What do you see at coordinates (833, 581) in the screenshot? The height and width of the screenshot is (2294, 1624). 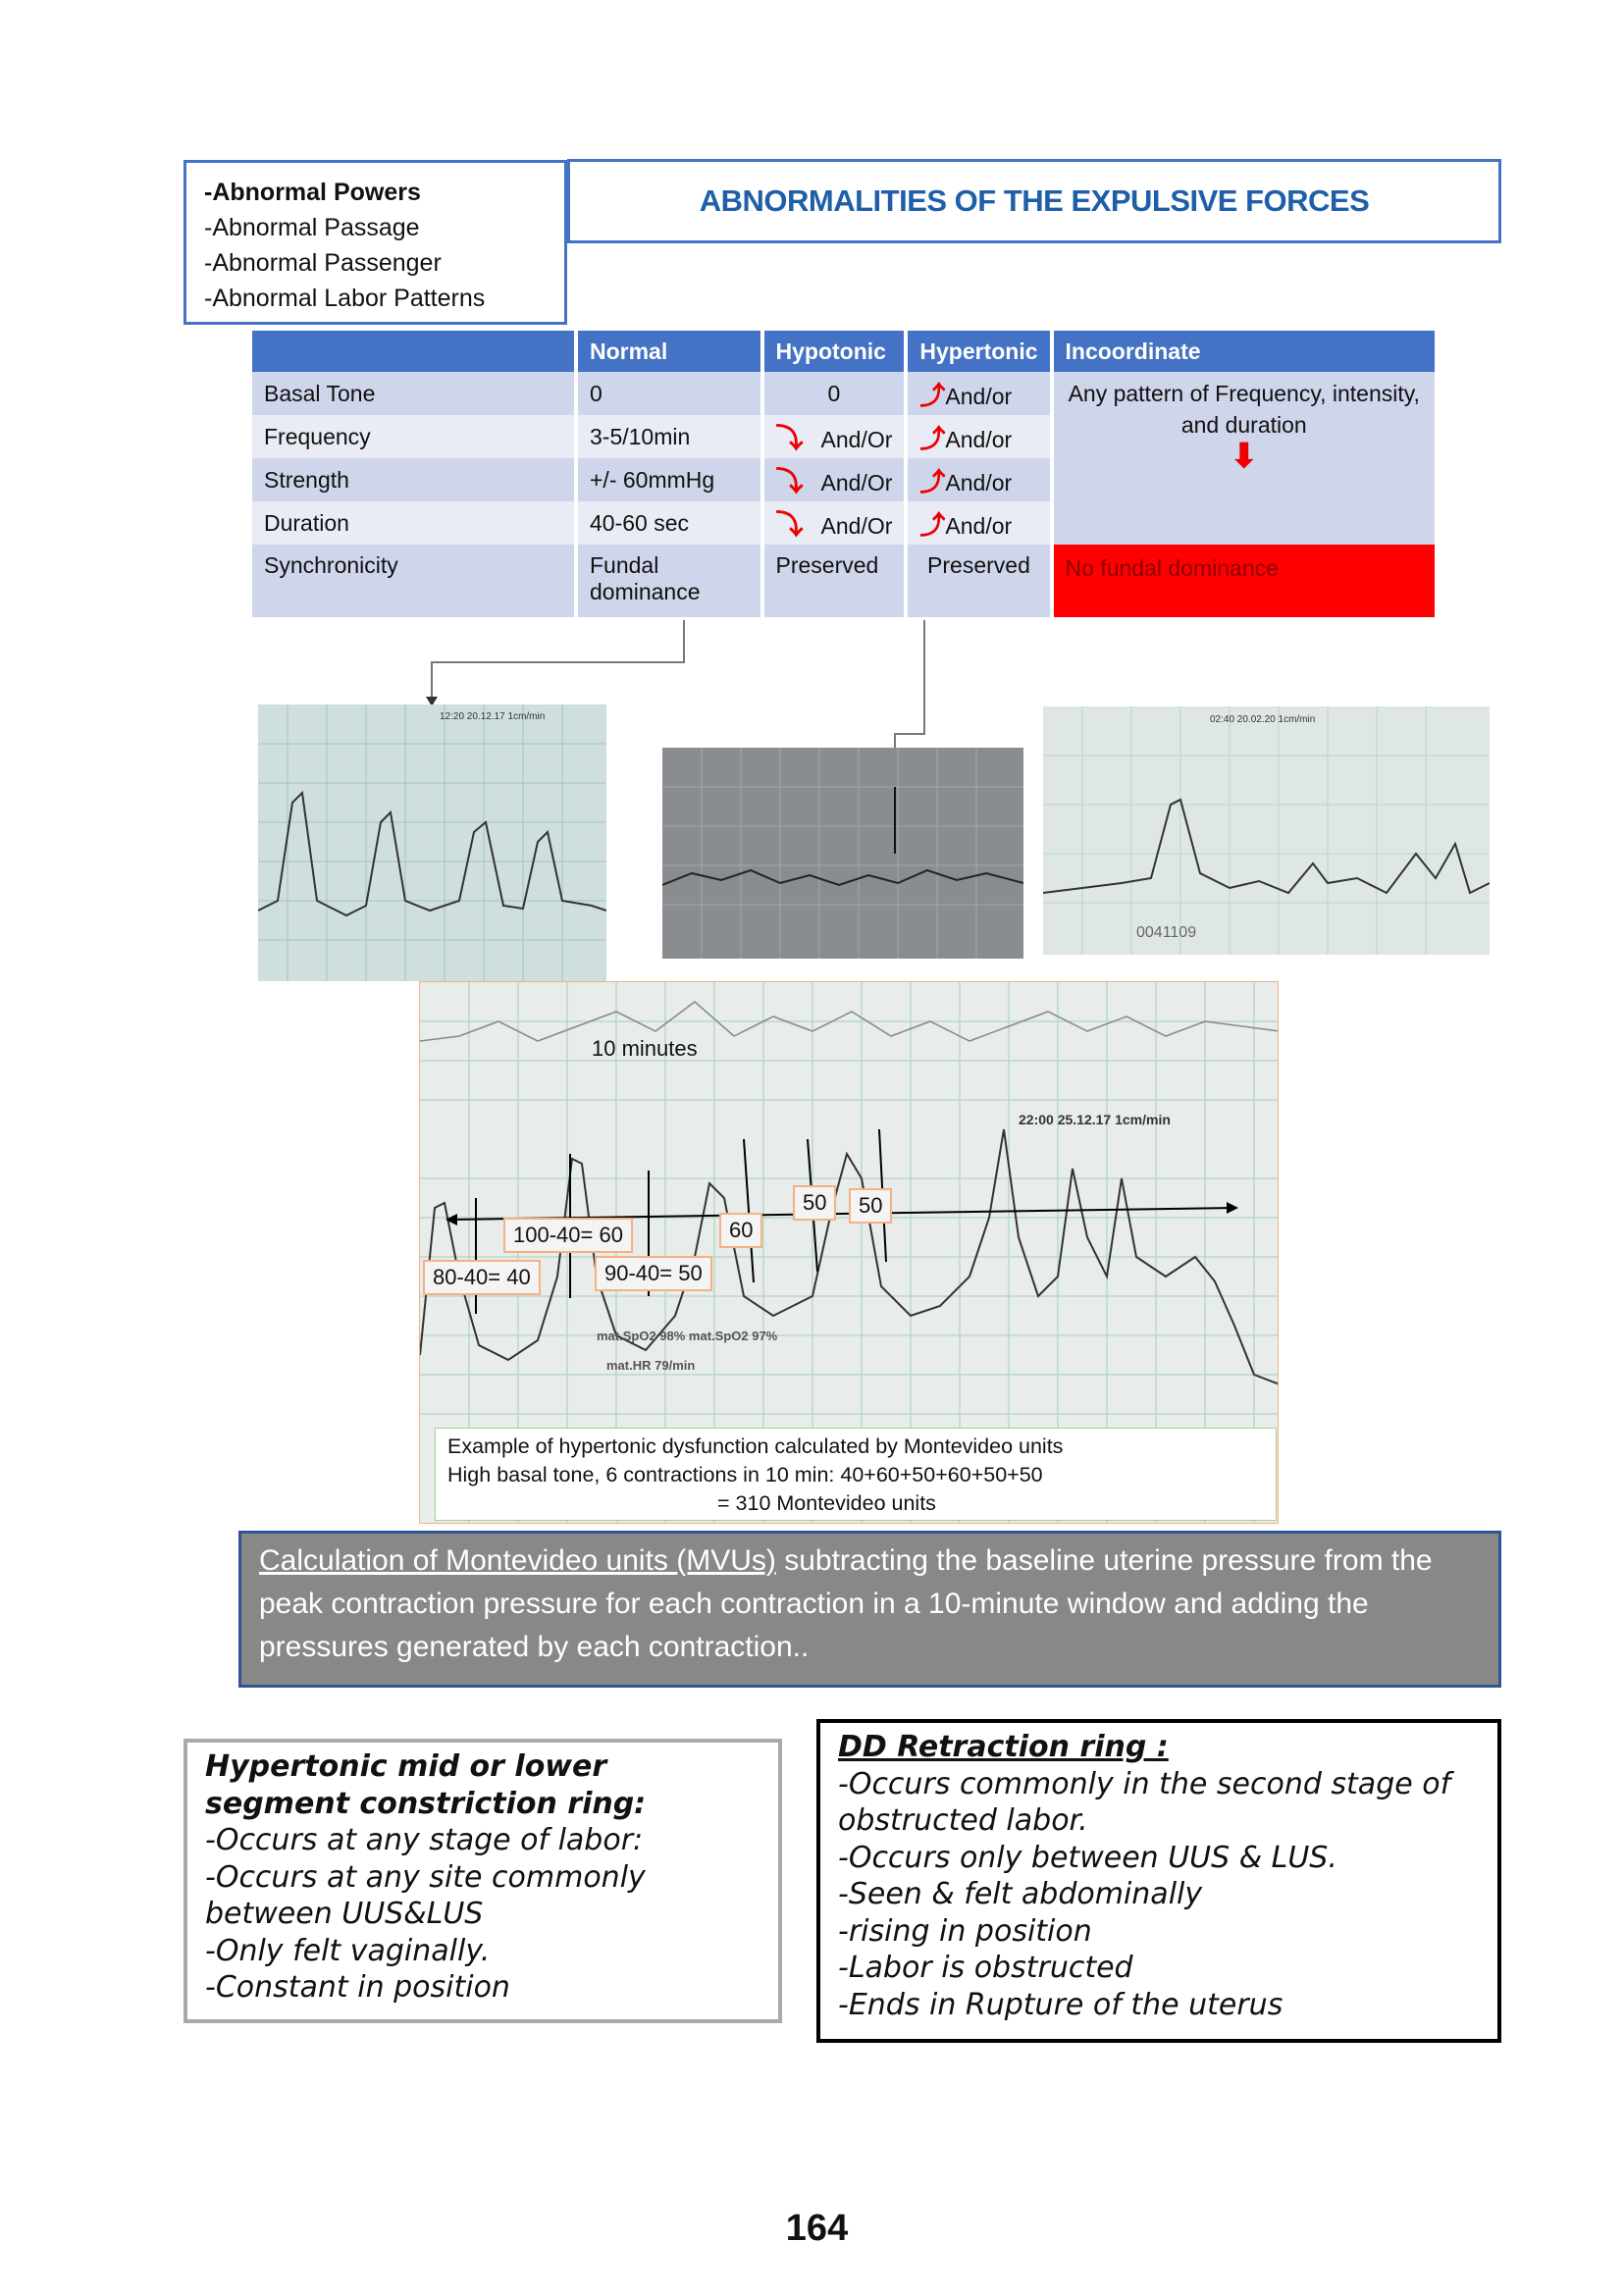 I see `cell-hypotonic: Preserved` at bounding box center [833, 581].